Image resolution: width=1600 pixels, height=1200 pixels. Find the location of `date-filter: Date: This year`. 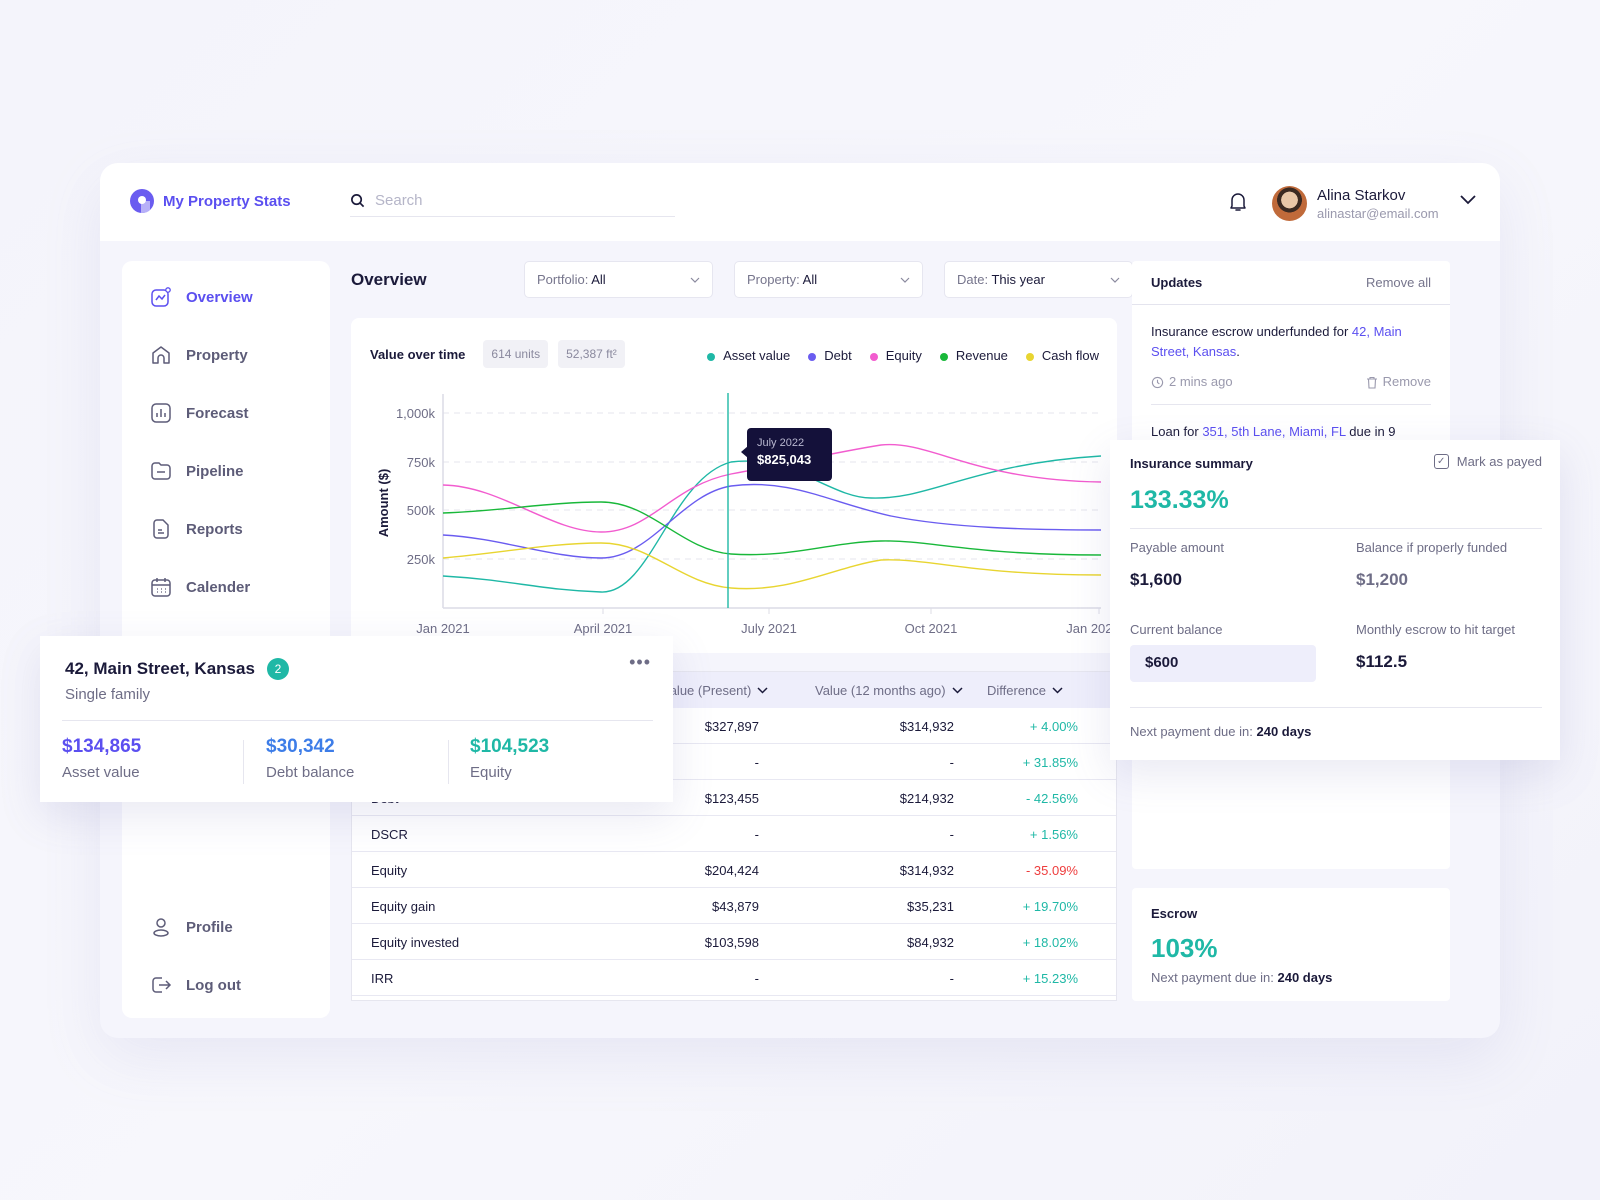

date-filter: Date: This year is located at coordinates (1038, 279).